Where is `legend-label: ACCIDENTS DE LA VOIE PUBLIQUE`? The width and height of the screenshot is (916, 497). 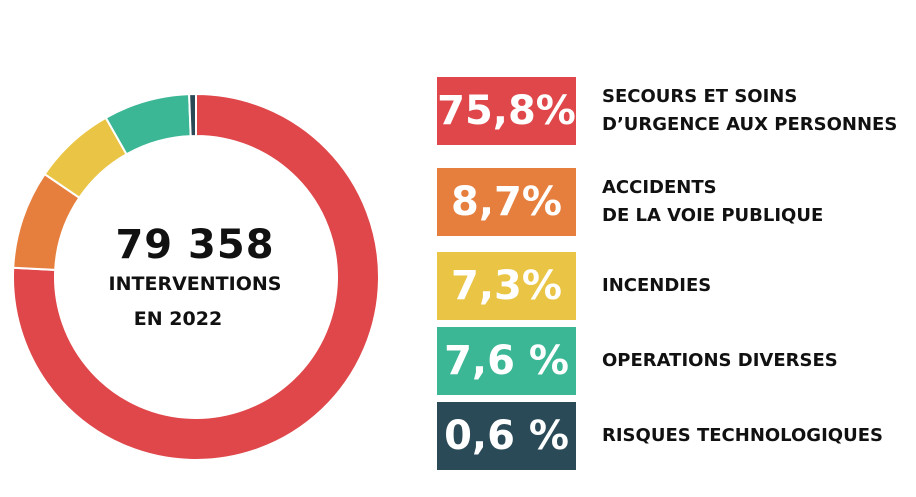
legend-label: ACCIDENTS DE LA VOIE PUBLIQUE is located at coordinates (712, 202).